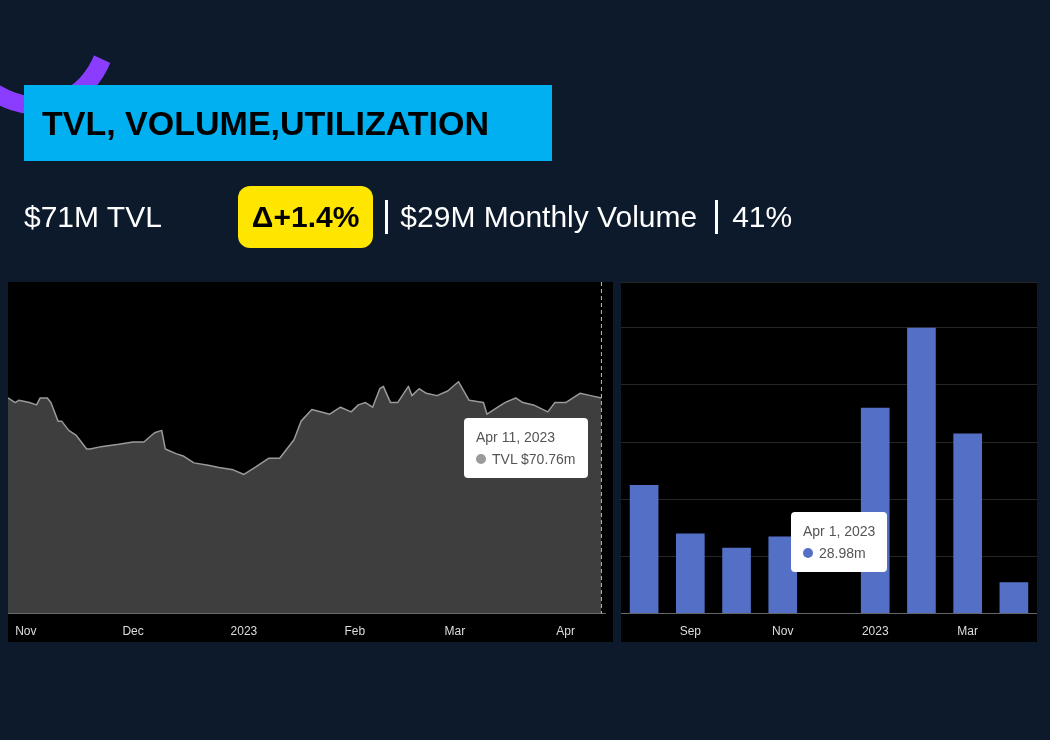  Describe the element at coordinates (133, 631) in the screenshot. I see `x-tick-label: Dec` at that location.